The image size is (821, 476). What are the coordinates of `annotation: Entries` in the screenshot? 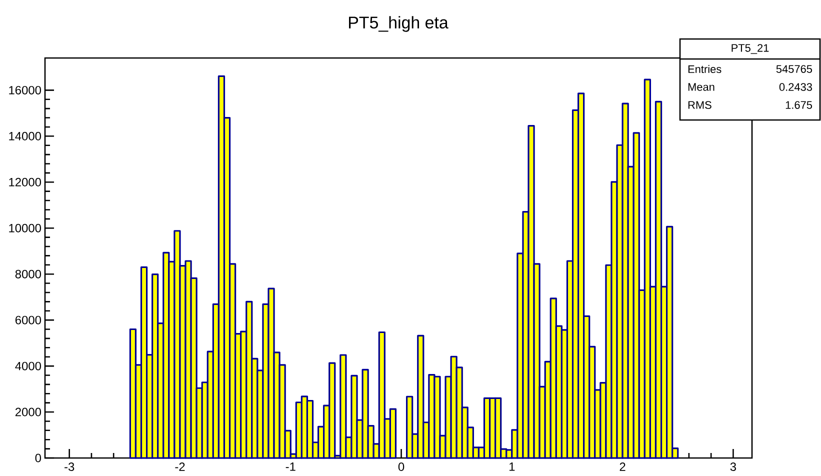 It's located at (705, 69).